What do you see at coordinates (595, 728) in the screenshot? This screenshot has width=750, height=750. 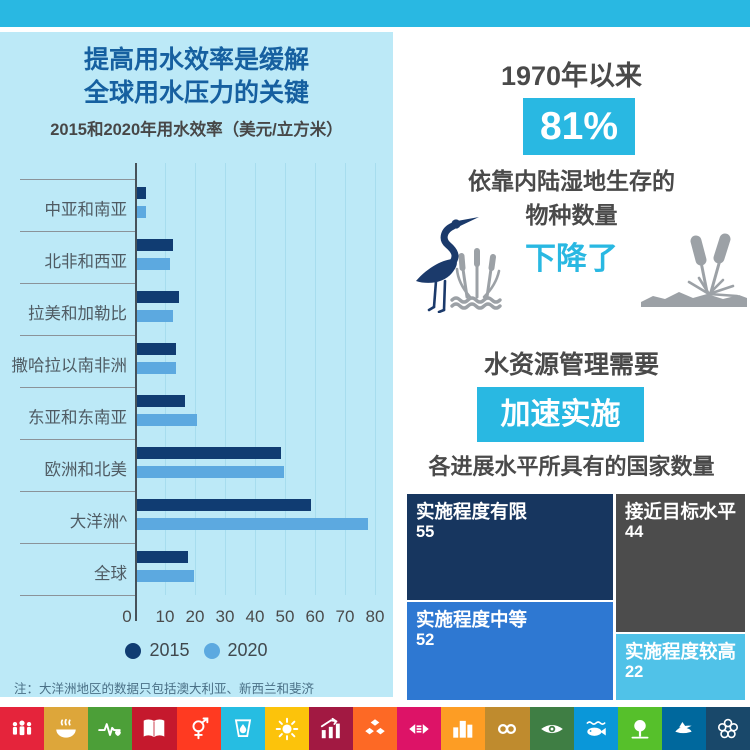 I see `sdg-tile-sdg-14-life-below-water` at bounding box center [595, 728].